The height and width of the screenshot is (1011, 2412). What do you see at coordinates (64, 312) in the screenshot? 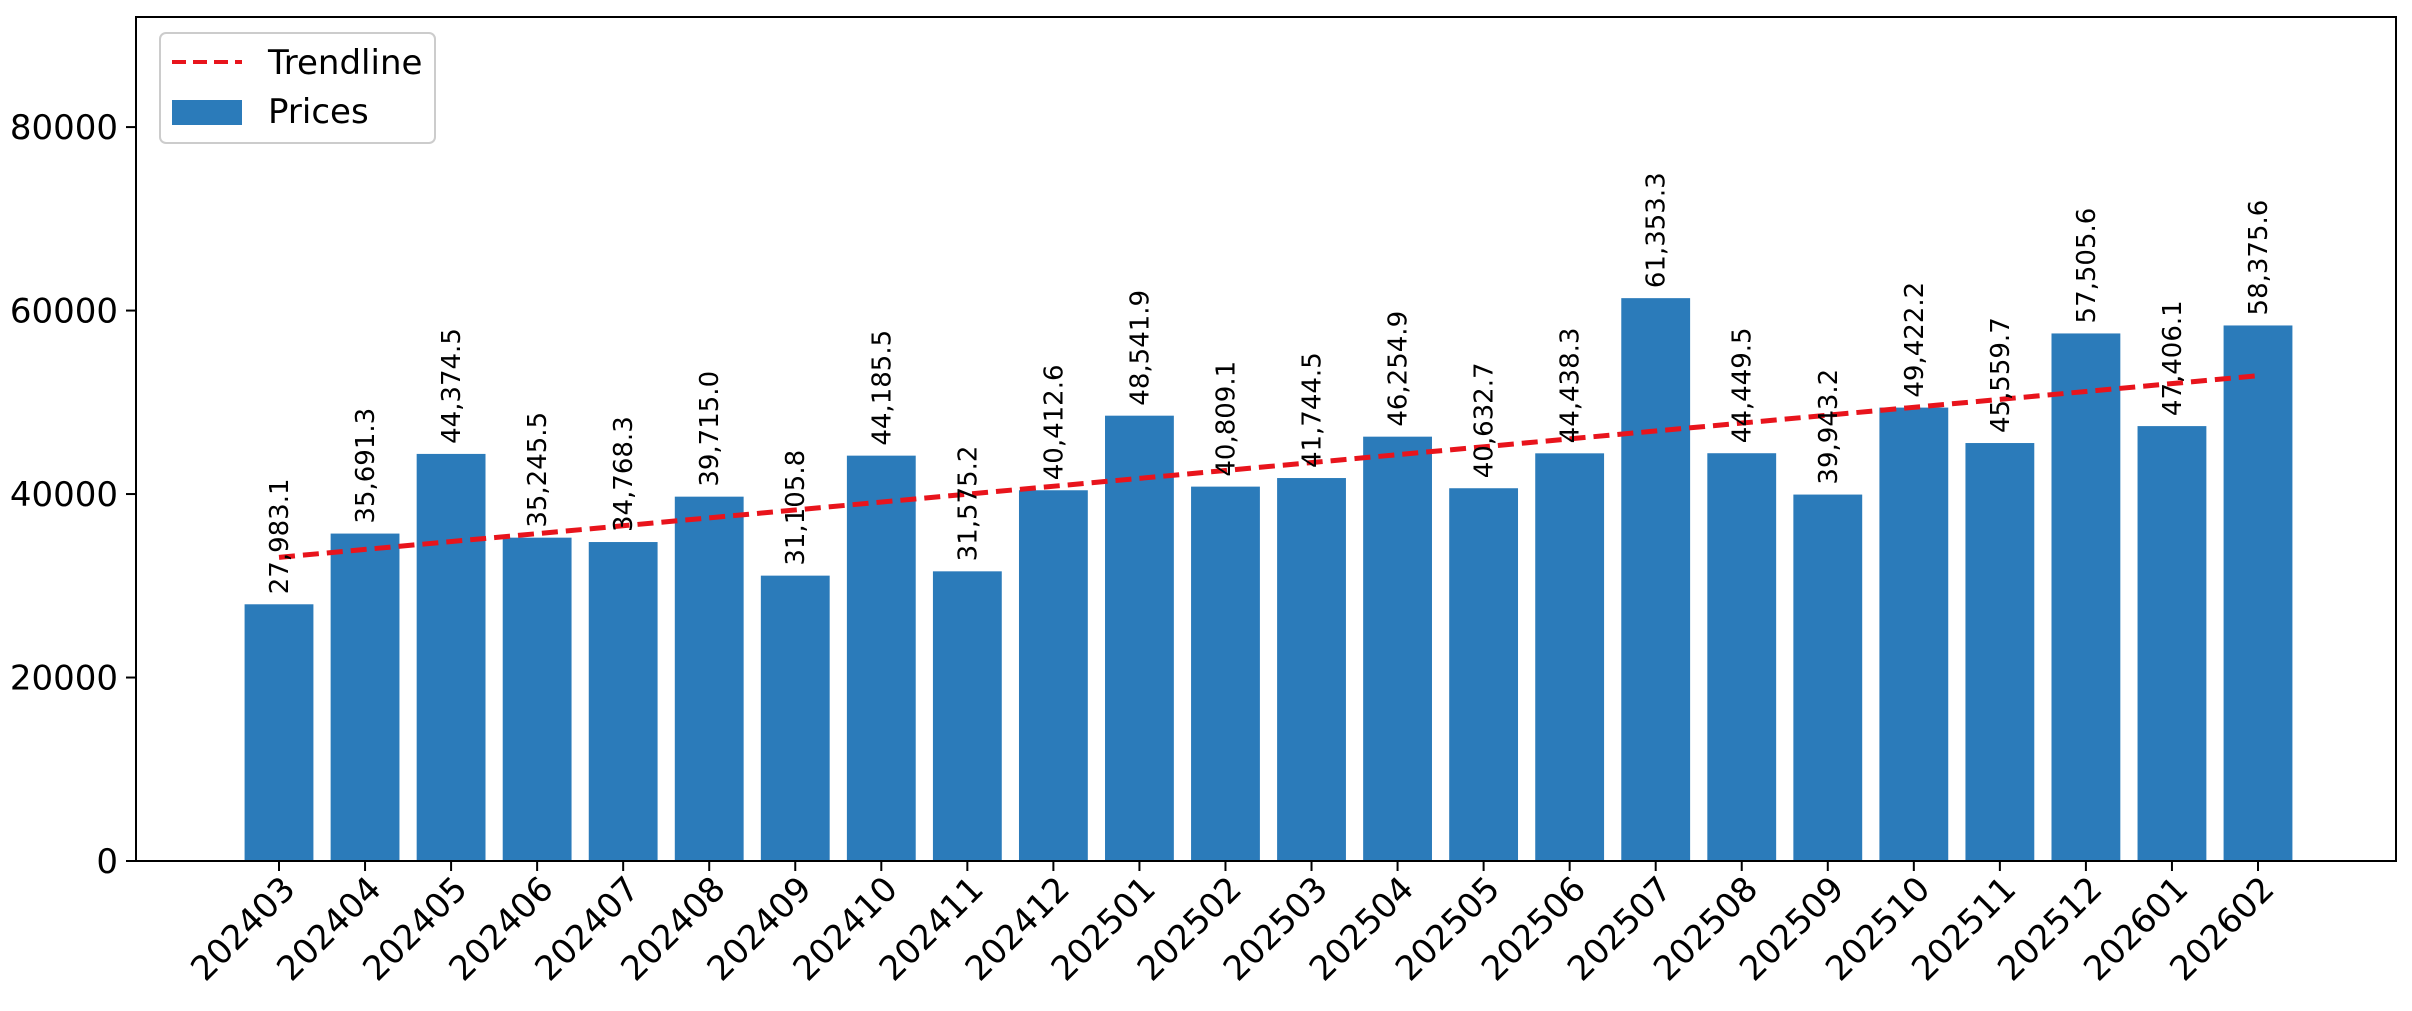
I see `y-tick-label: 60000` at bounding box center [64, 312].